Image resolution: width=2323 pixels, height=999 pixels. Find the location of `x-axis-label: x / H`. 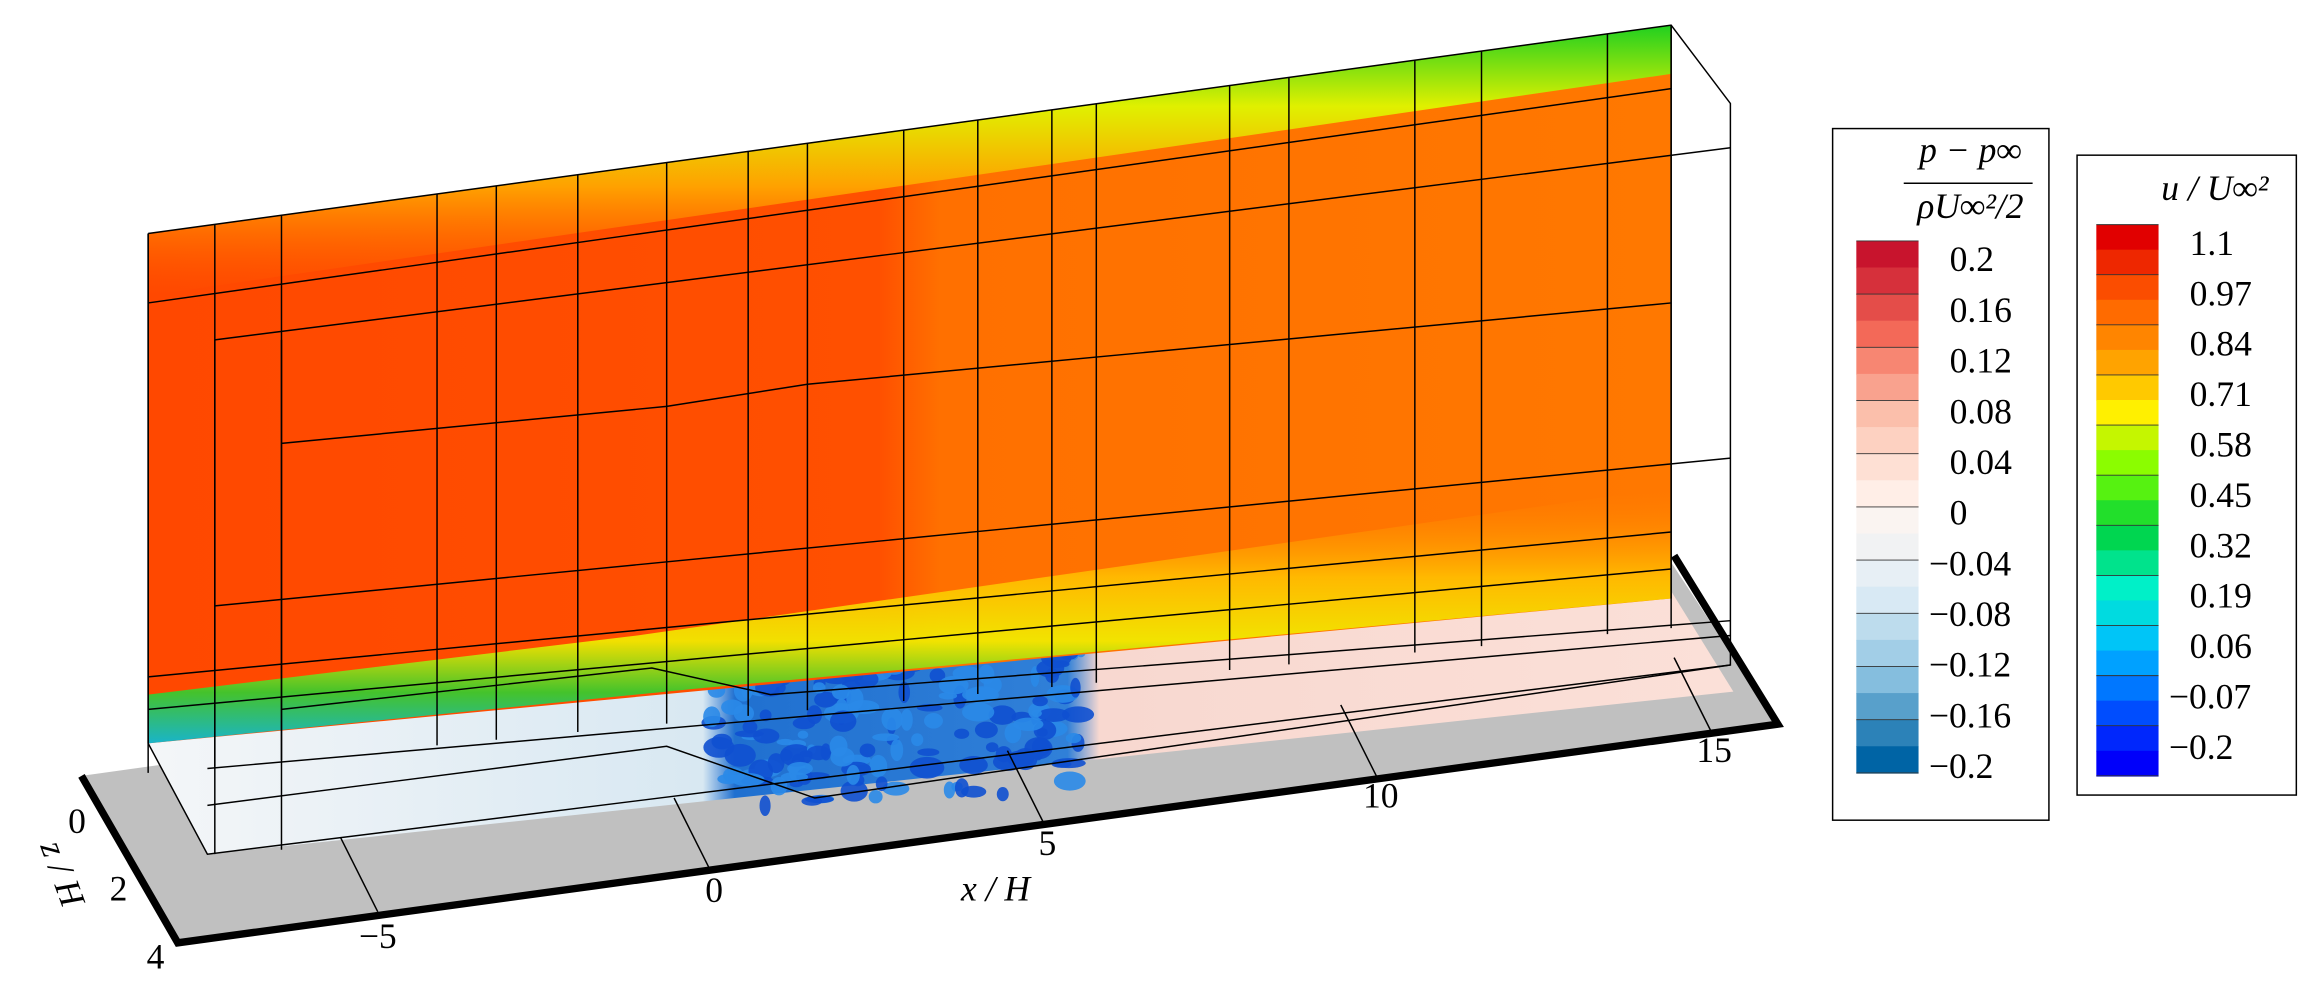

x-axis-label: x / H is located at coordinates (996, 889).